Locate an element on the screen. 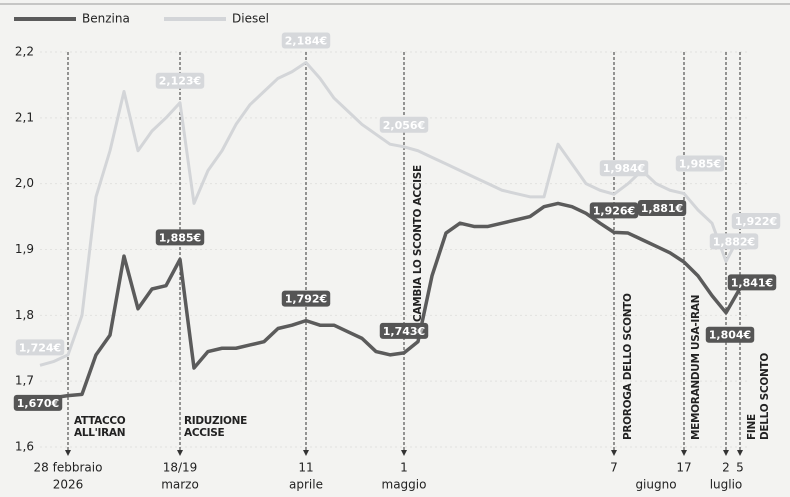  value-label-text: 1,881€ is located at coordinates (662, 208).